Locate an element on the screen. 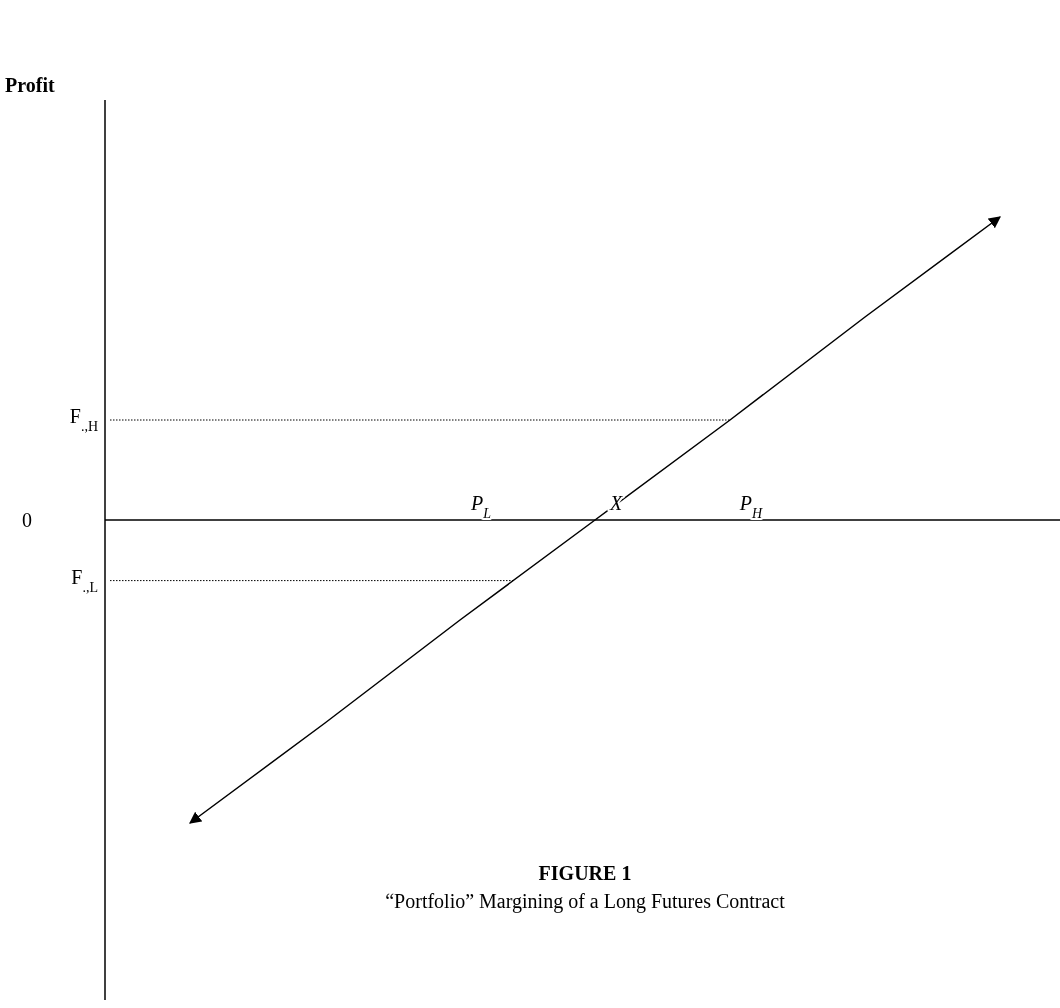  text: Profit is located at coordinates (30, 85).